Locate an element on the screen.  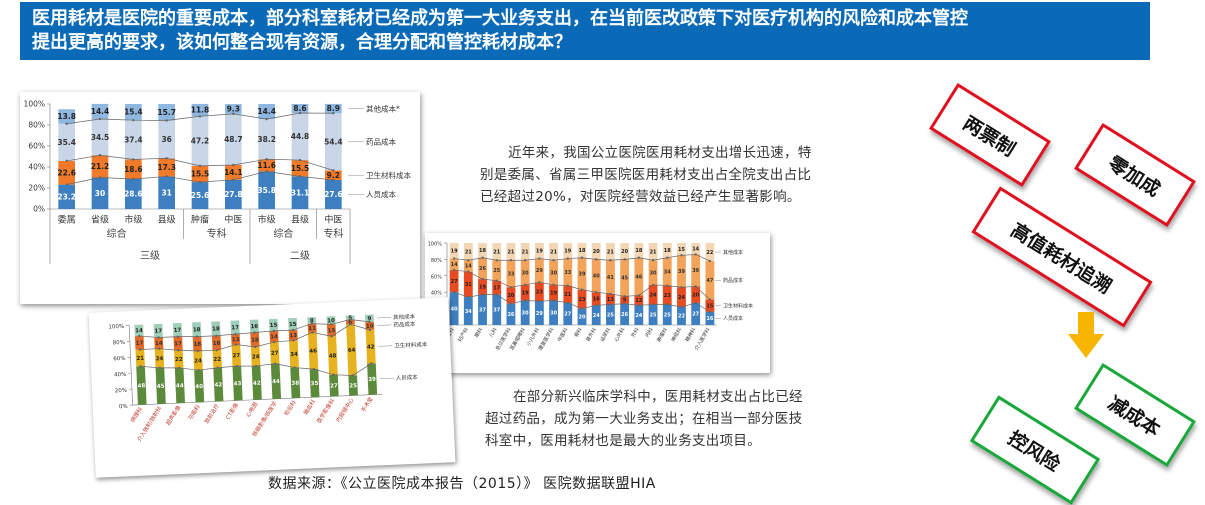
svg2-value-material-9: 23 is located at coordinates (582, 300).